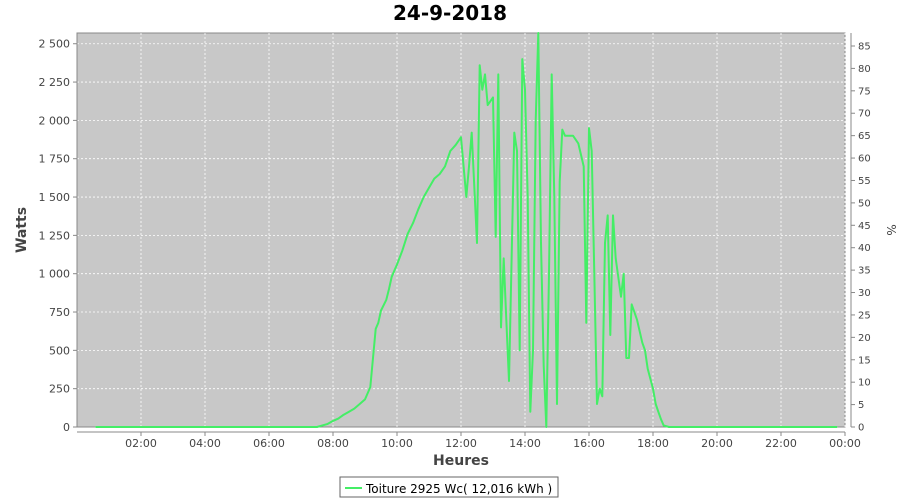  I want to click on x-tick-label: 12:00, so click(461, 443).